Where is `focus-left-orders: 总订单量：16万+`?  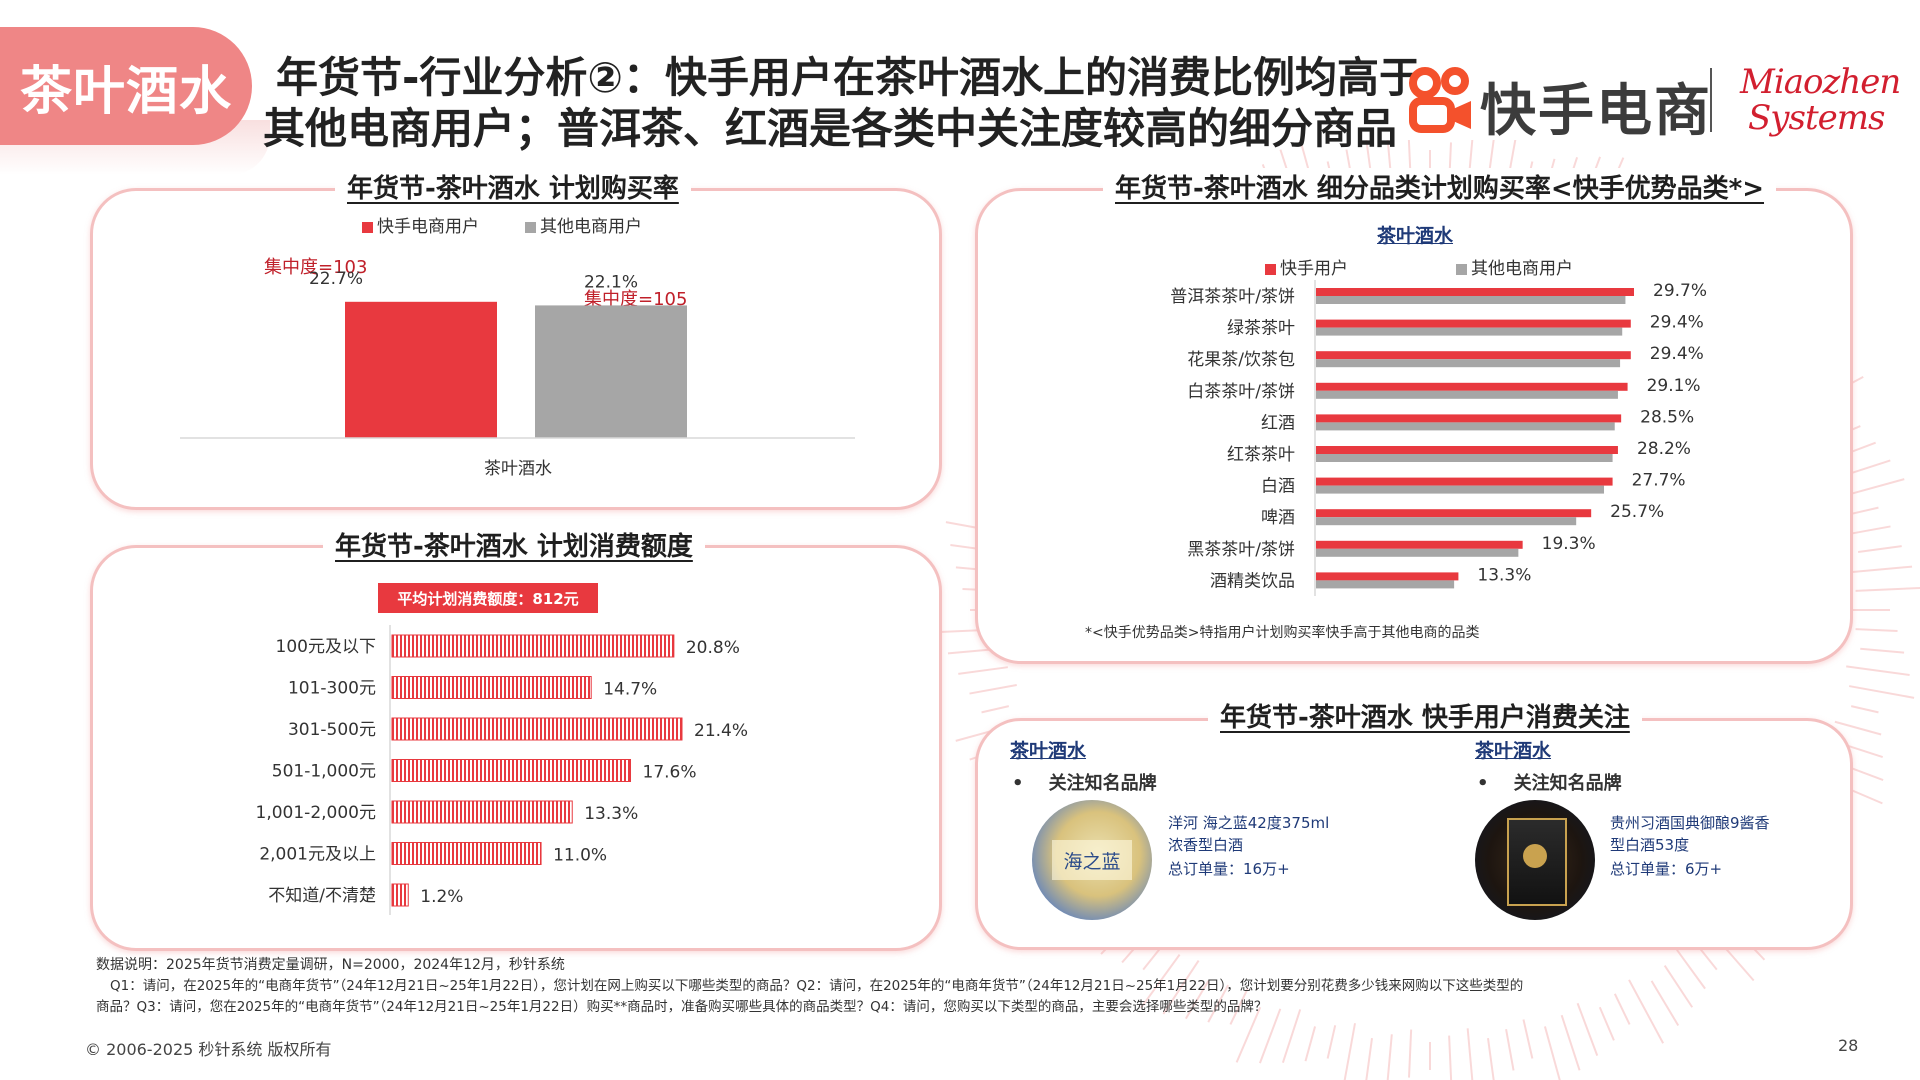
focus-left-orders: 总订单量：16万+ is located at coordinates (1229, 869).